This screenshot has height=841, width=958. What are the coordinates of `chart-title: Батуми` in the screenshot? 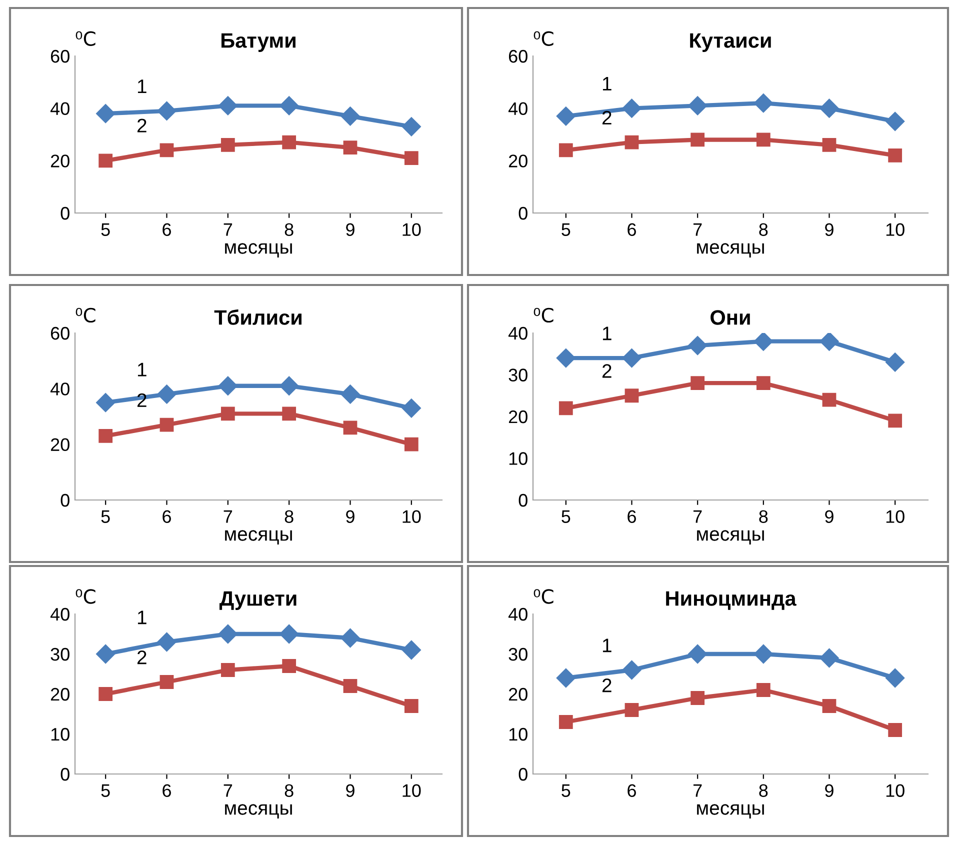 It's located at (258, 42).